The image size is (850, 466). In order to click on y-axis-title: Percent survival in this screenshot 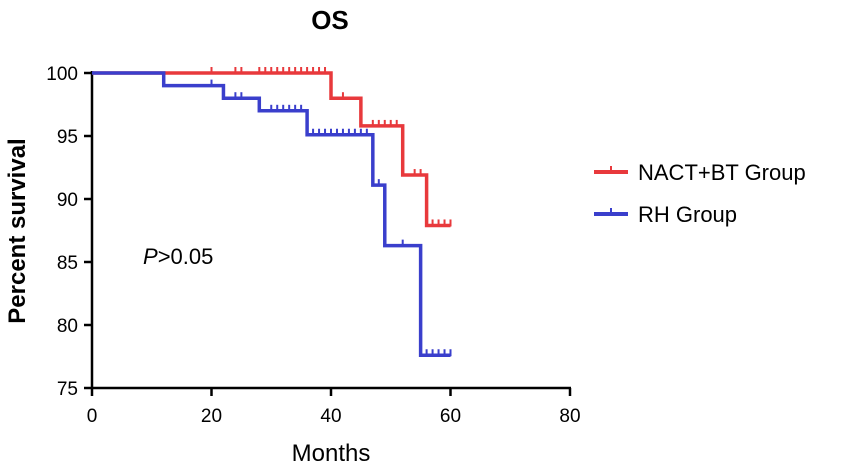, I will do `click(17, 230)`.